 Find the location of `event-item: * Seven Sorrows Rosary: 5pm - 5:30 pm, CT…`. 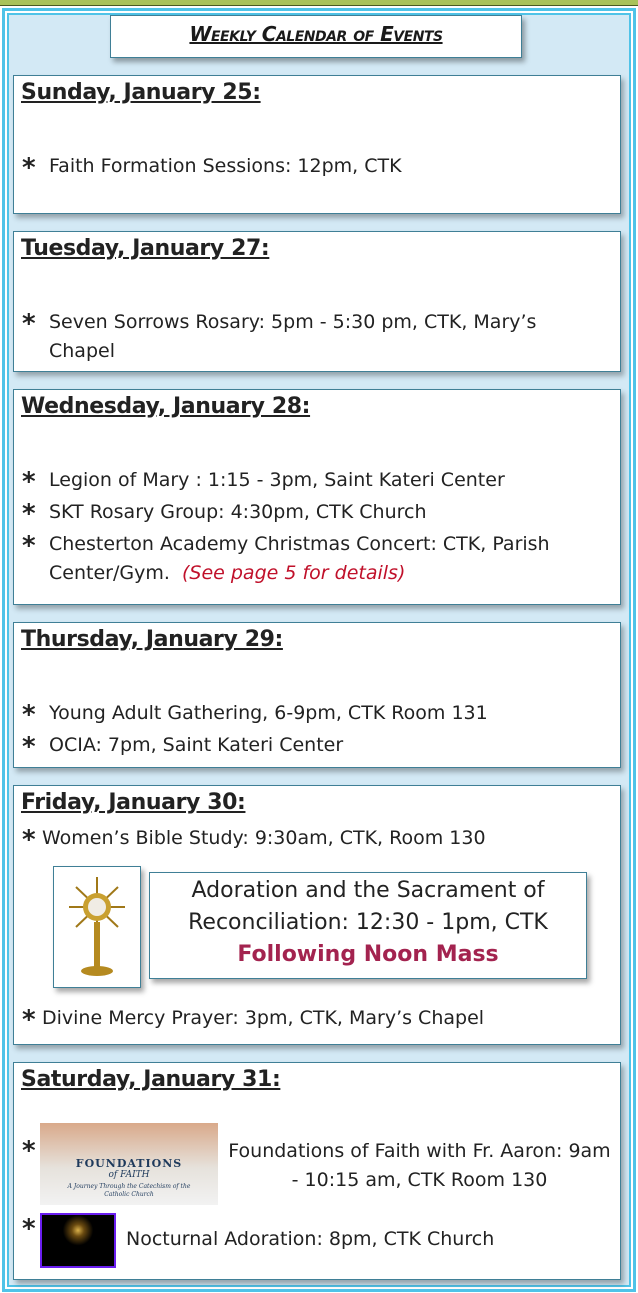

event-item: * Seven Sorrows Rosary: 5pm - 5:30 pm, CT… is located at coordinates (279, 336).